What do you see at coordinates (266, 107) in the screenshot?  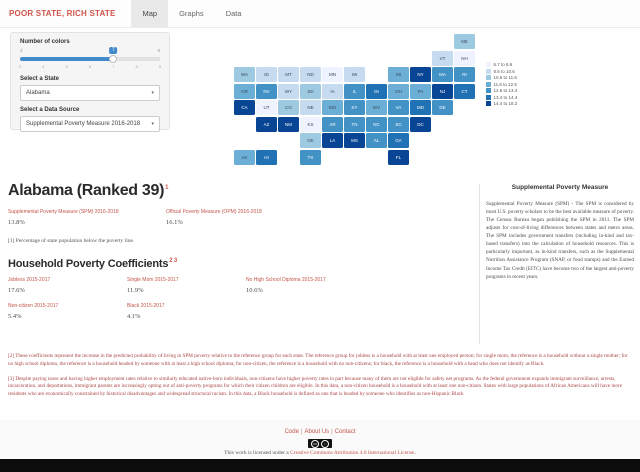 I see `state-tile-ut: UT` at bounding box center [266, 107].